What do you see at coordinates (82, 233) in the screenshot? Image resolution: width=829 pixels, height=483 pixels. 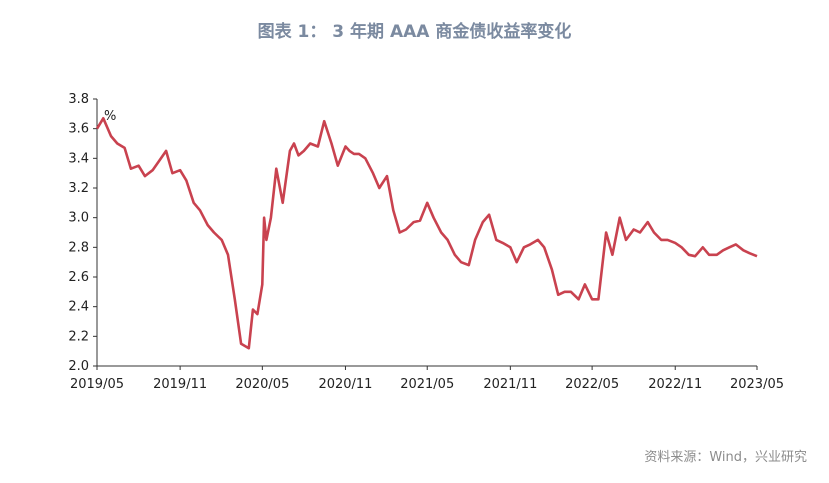 I see `y-axis-ticks: 2.0 2.2 2.4 2.6 2.8 3.0 3.2 3.4 3.6 3.8` at bounding box center [82, 233].